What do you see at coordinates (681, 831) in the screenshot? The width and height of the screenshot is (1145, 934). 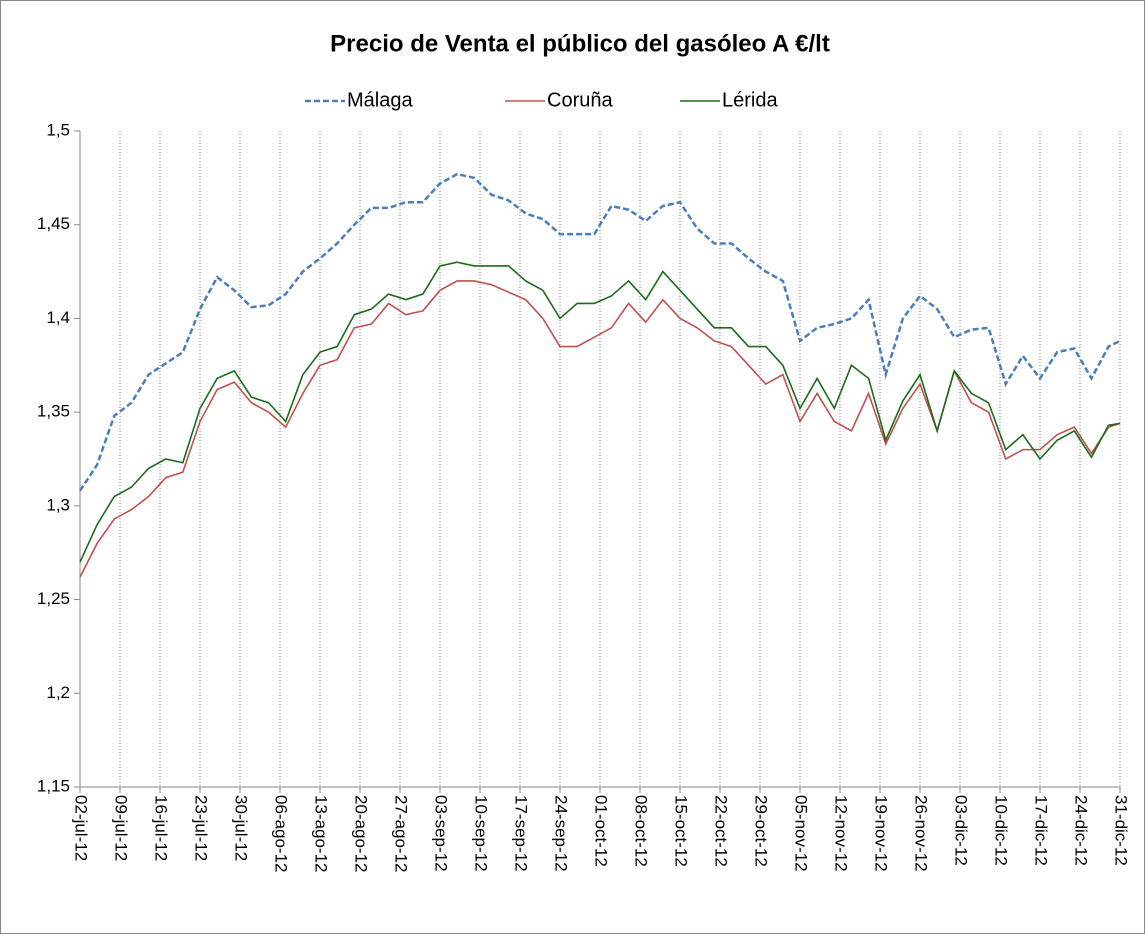 I see `x-tick-label: 15-oct-12` at bounding box center [681, 831].